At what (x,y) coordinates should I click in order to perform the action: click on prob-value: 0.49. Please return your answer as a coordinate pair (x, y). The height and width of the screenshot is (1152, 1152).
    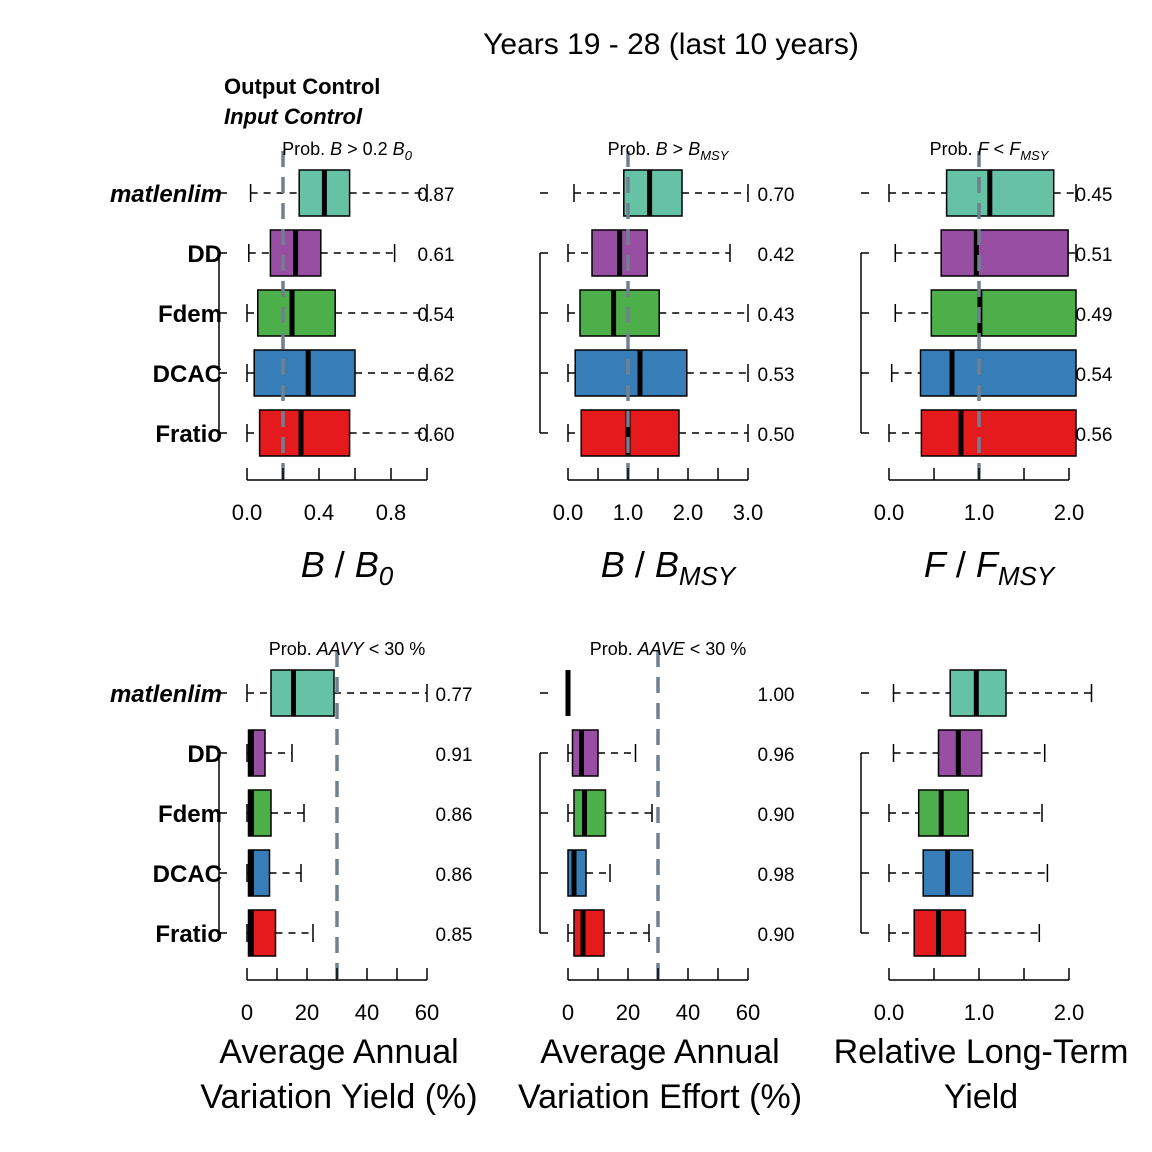
    Looking at the image, I should click on (1094, 315).